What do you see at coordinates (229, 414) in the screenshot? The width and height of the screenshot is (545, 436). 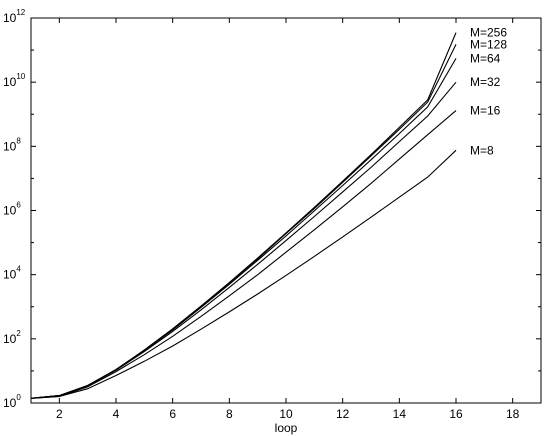 I see `x-tick-label: 8` at bounding box center [229, 414].